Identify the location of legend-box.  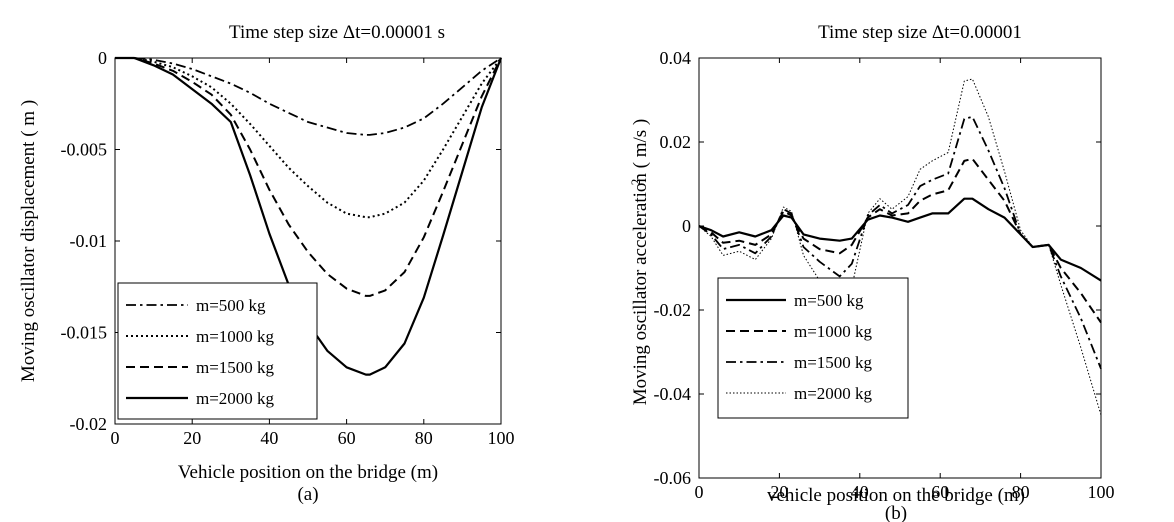
(813, 348).